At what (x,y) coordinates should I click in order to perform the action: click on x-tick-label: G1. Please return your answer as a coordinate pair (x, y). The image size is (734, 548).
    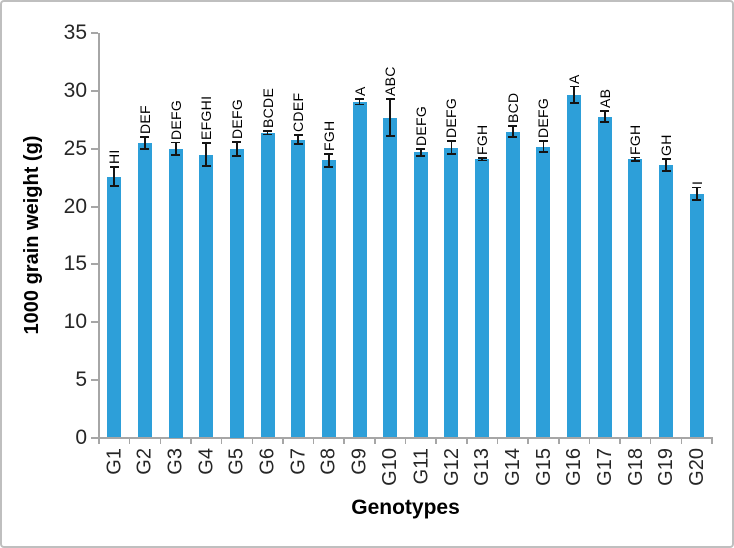
    Looking at the image, I should click on (114, 461).